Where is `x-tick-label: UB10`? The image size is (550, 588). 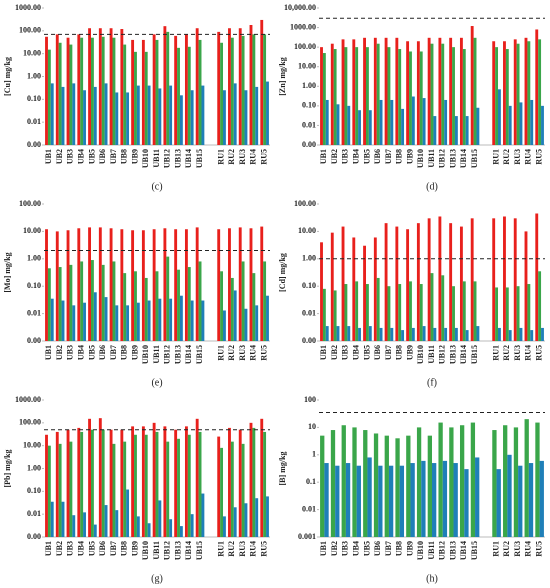 x-tick-label: UB10 is located at coordinates (145, 158).